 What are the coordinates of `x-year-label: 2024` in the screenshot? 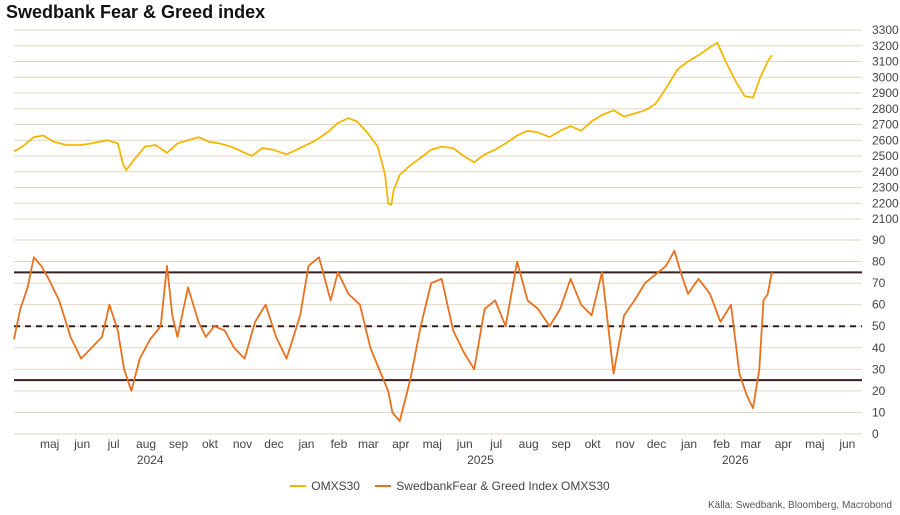 It's located at (150, 460).